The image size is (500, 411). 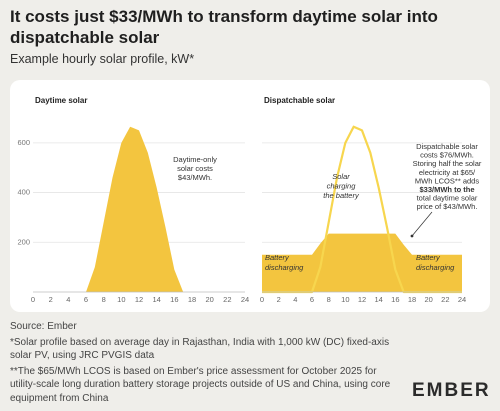 I want to click on area, so click(x=362, y=262).